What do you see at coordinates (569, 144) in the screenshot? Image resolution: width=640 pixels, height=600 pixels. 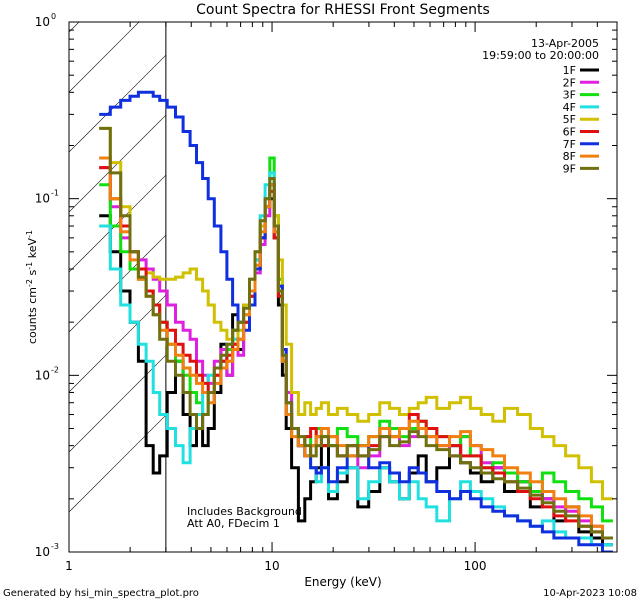 I see `legend-label-7F: 7F` at bounding box center [569, 144].